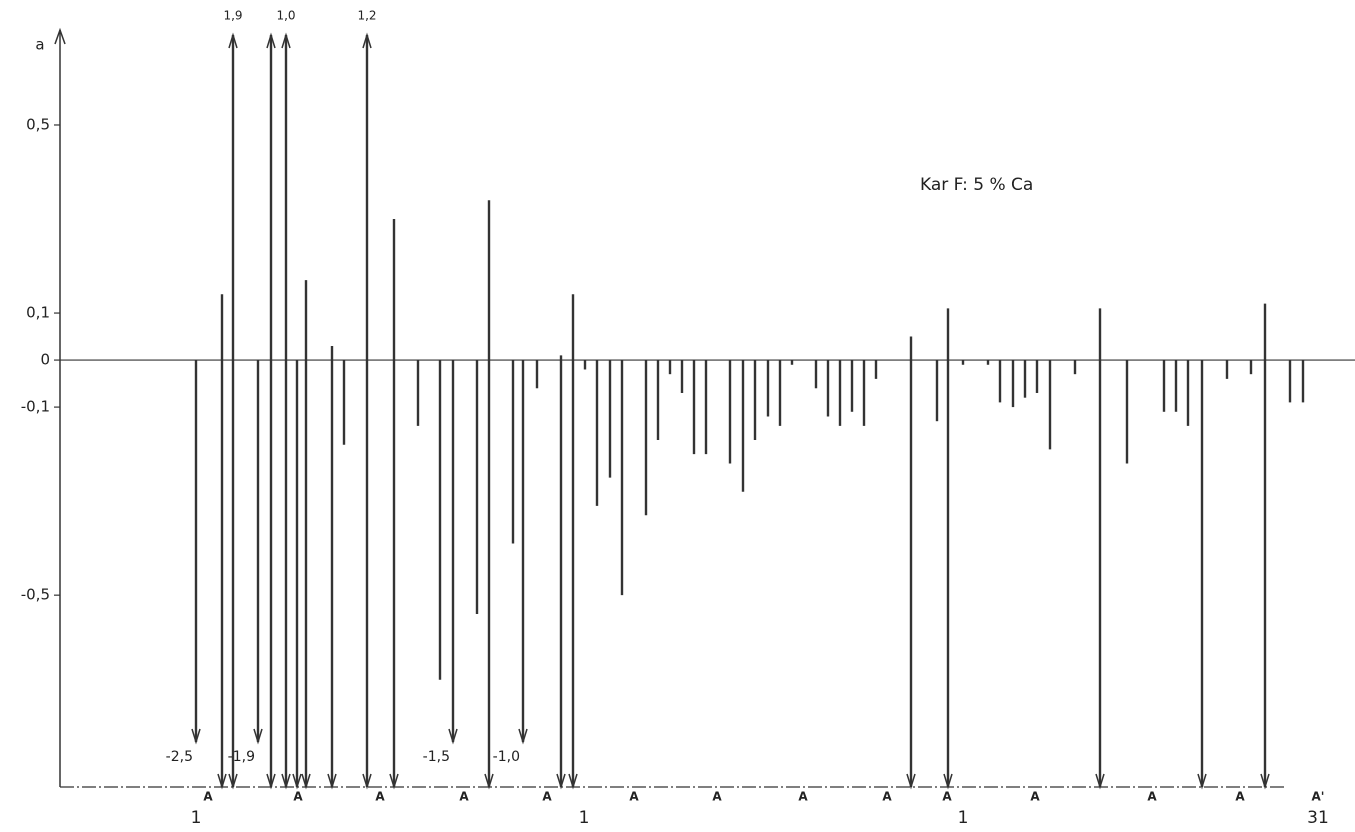  Describe the element at coordinates (285, 16) in the screenshot. I see `value-label: 1,0` at that location.